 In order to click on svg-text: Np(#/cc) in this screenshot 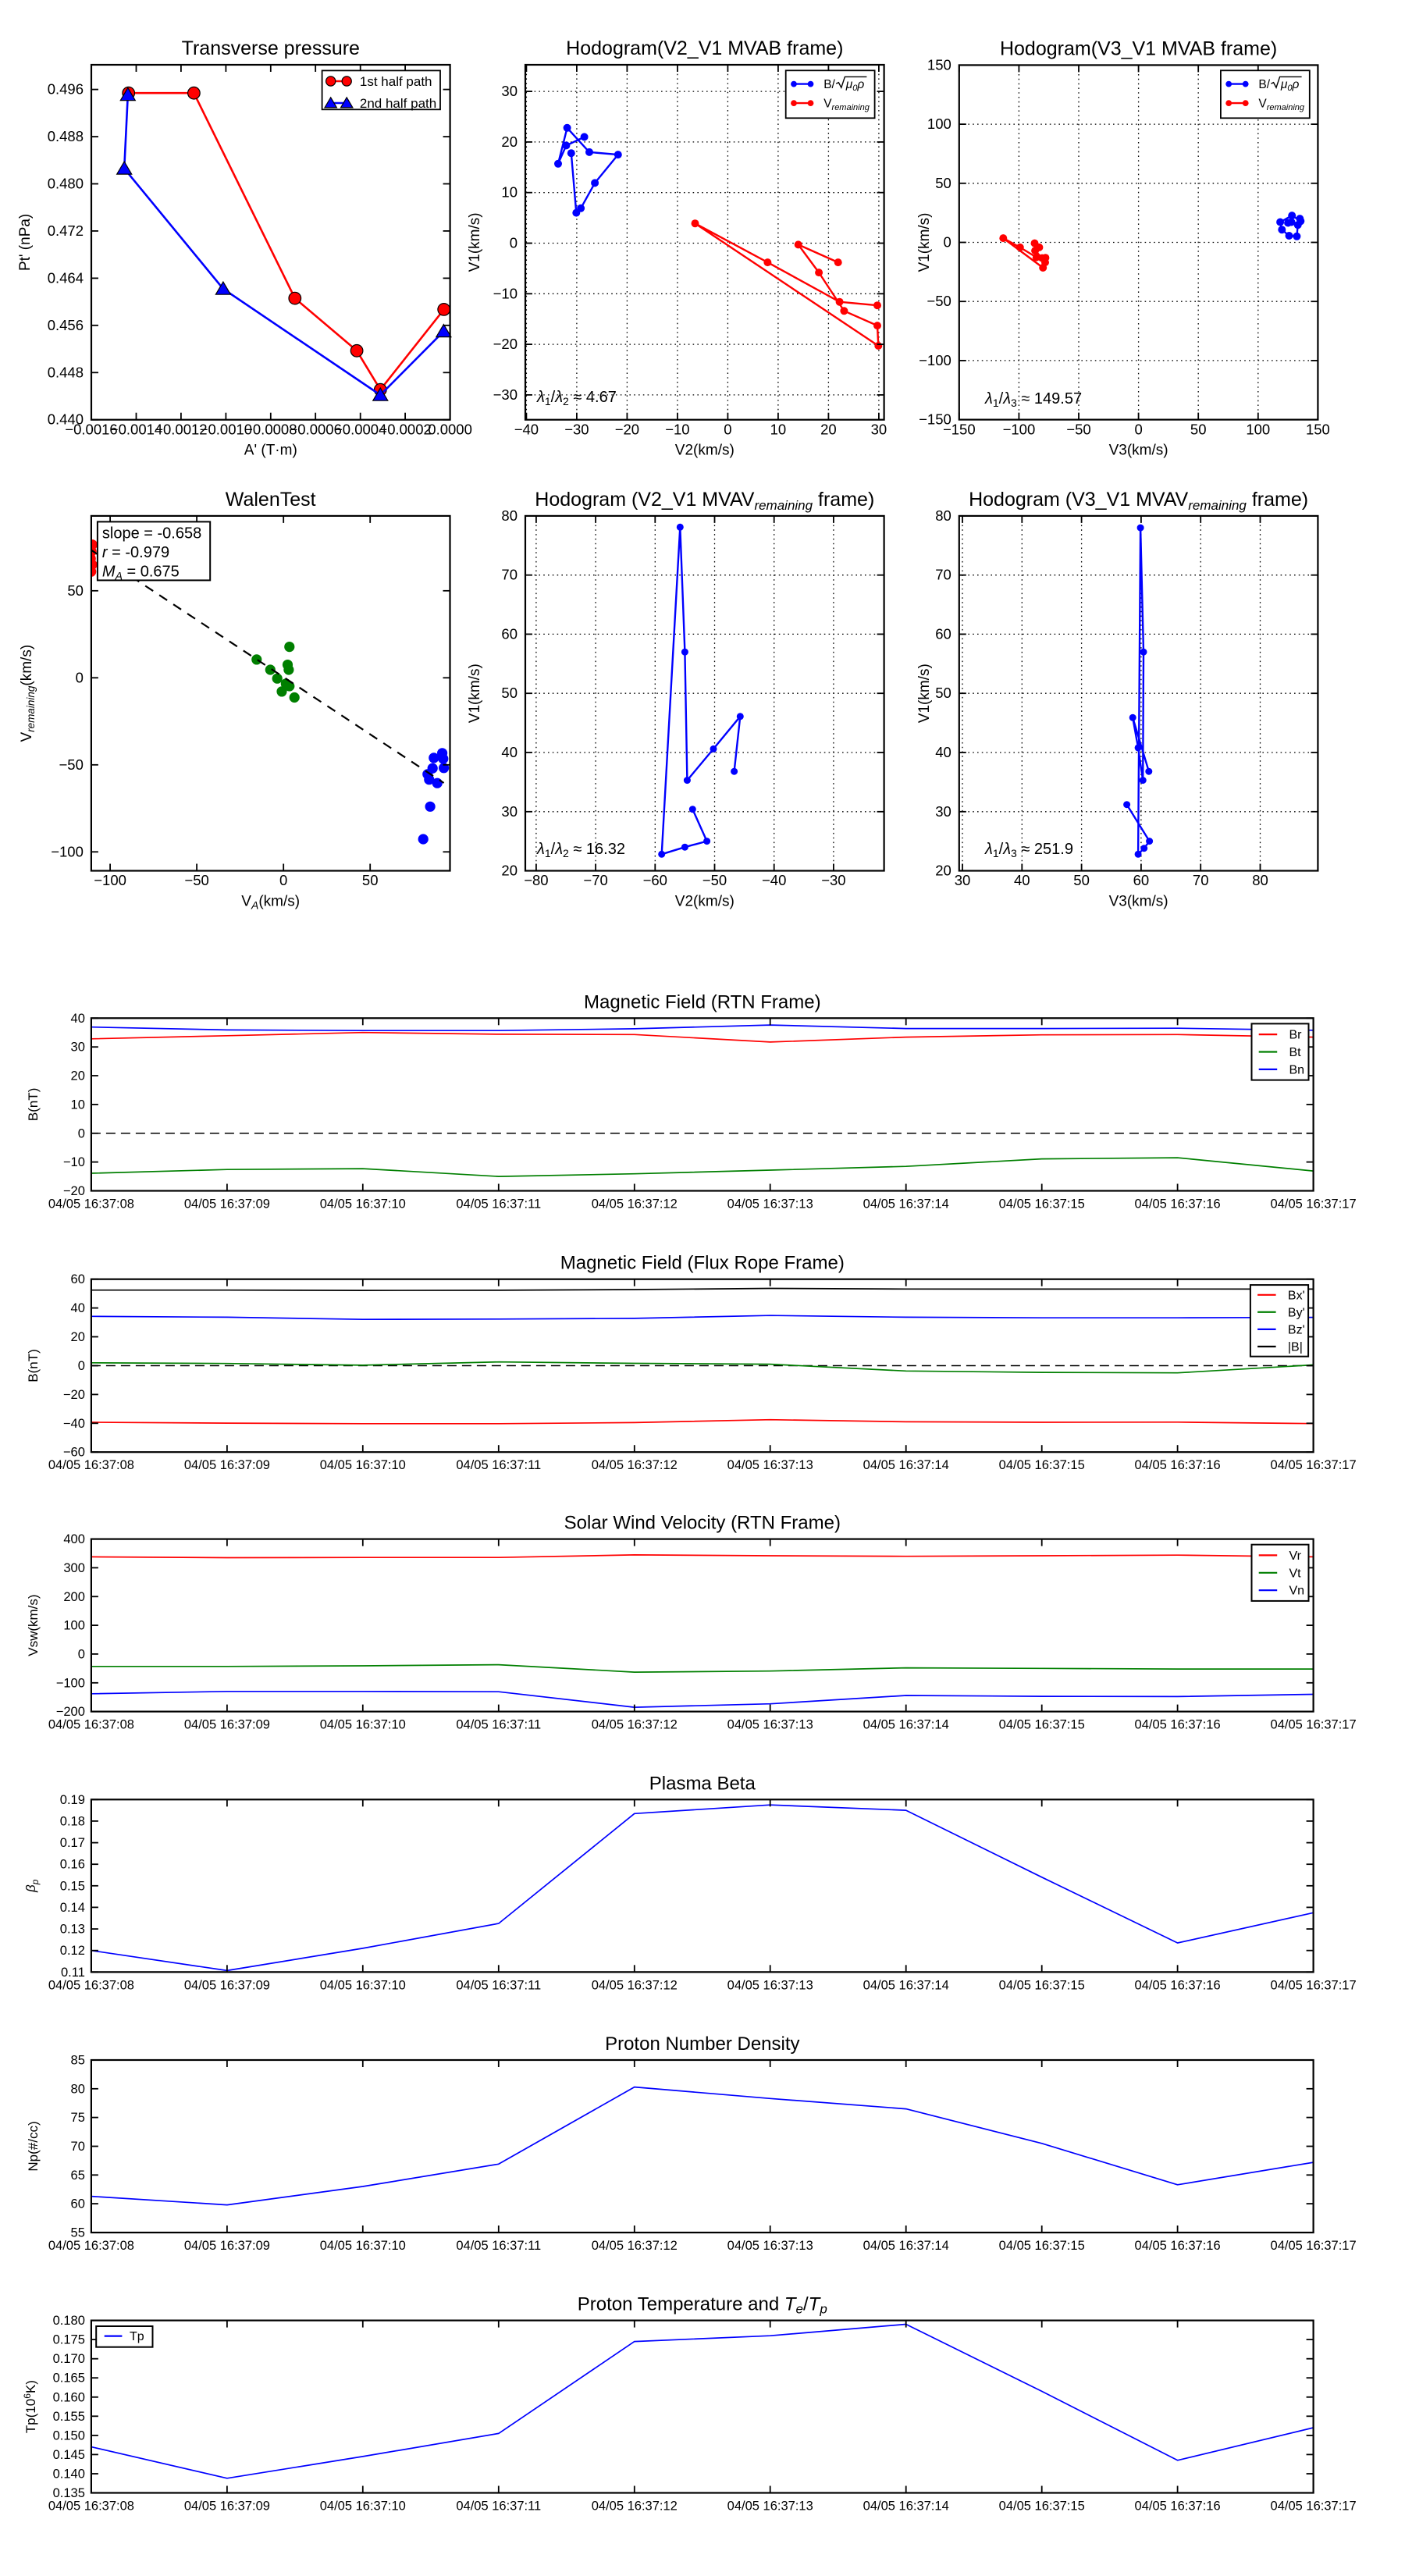, I will do `click(34, 2146)`.